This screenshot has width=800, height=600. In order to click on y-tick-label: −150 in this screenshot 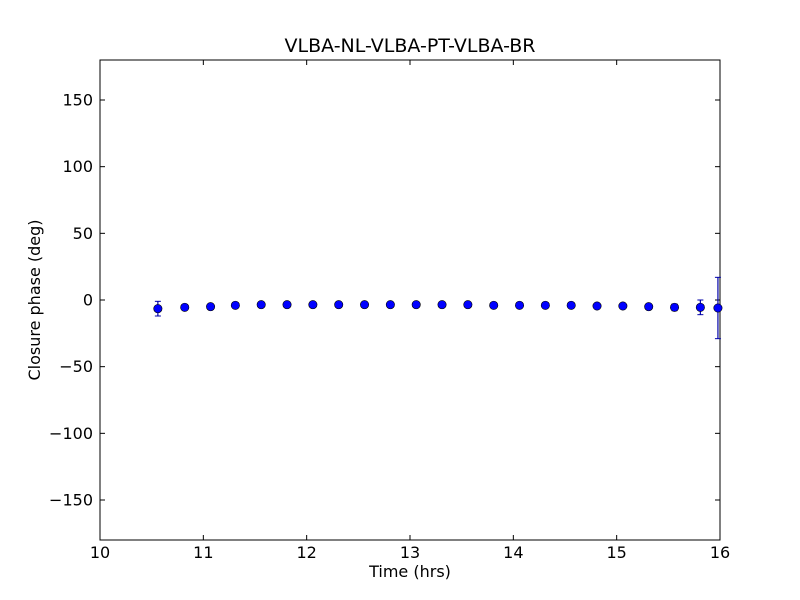, I will do `click(71, 500)`.